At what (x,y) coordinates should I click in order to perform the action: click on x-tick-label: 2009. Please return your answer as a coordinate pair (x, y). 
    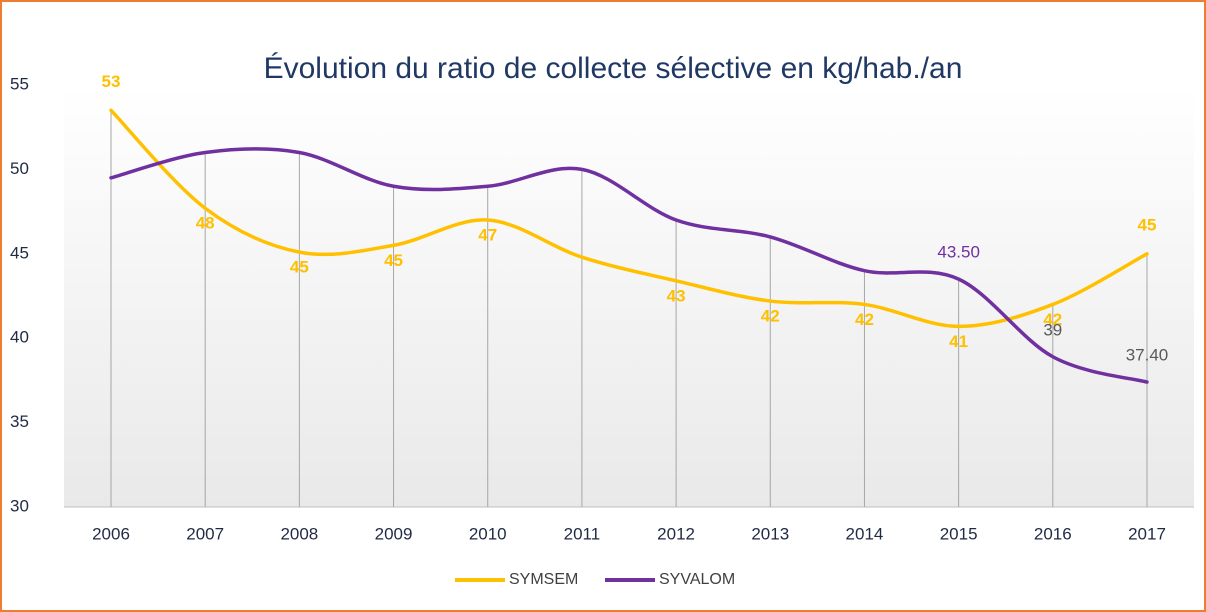
    Looking at the image, I should click on (394, 533).